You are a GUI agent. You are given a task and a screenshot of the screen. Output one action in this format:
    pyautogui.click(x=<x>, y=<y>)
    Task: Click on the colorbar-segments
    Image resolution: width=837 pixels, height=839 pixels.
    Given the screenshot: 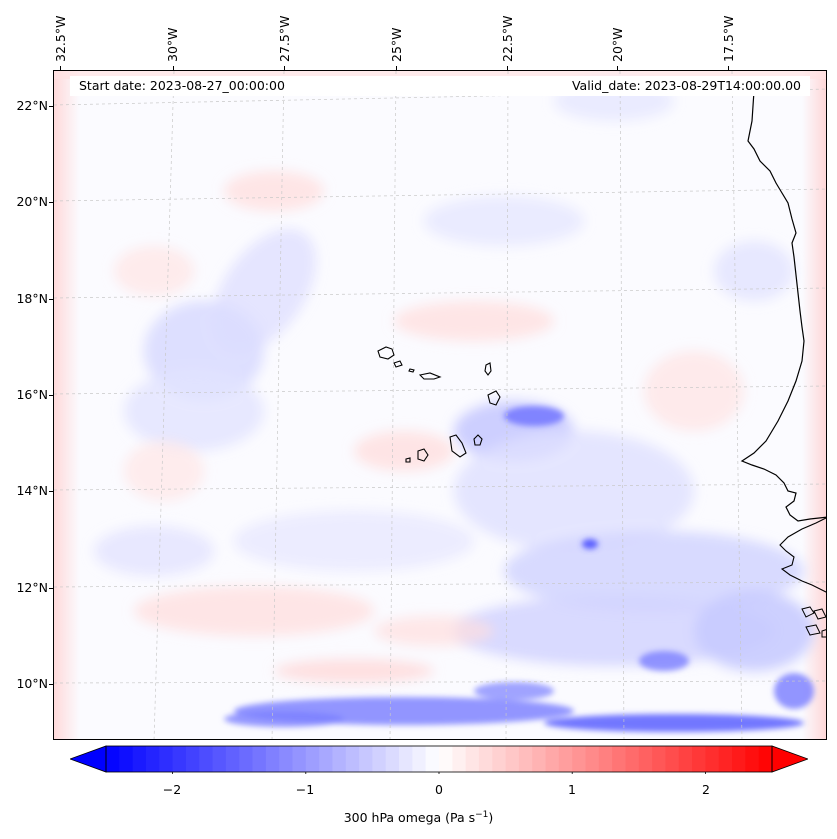 What is the action you would take?
    pyautogui.click(x=439, y=759)
    